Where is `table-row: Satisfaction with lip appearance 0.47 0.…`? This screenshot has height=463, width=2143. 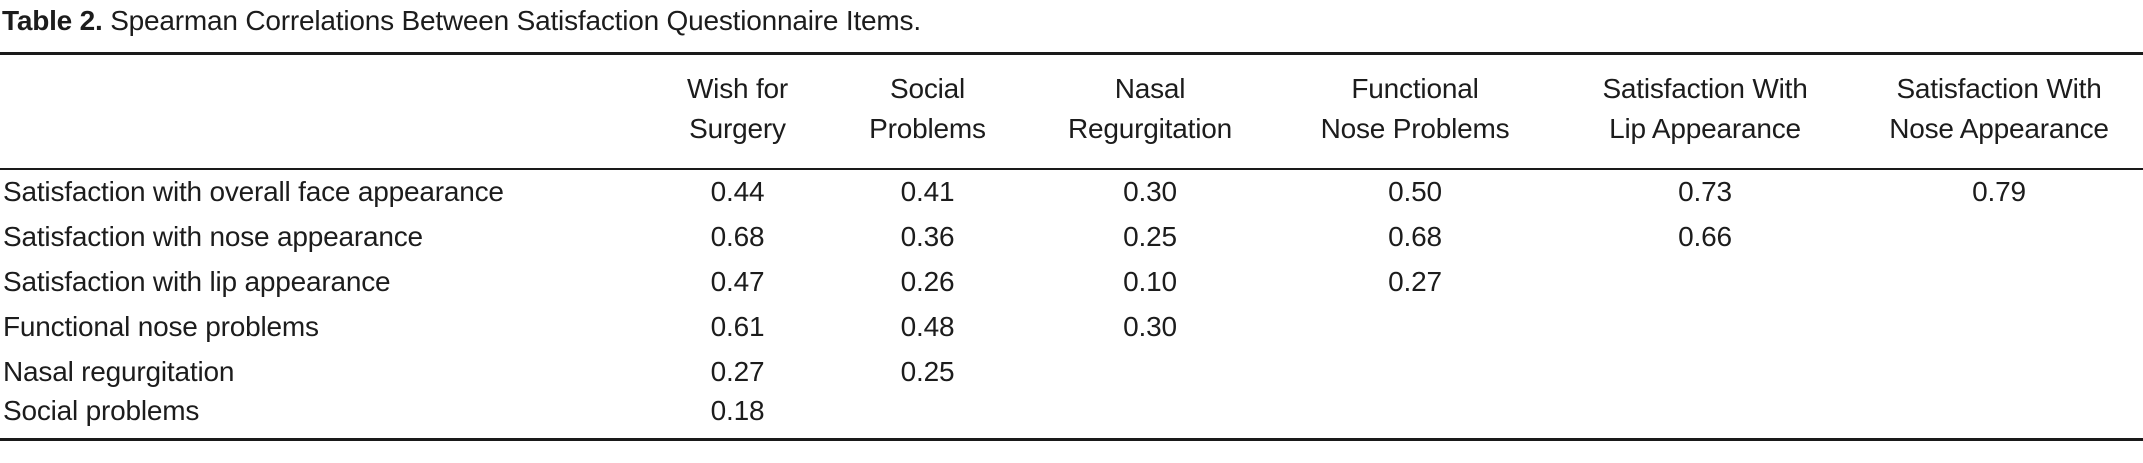 table-row: Satisfaction with lip appearance 0.47 0.… is located at coordinates (1071, 281).